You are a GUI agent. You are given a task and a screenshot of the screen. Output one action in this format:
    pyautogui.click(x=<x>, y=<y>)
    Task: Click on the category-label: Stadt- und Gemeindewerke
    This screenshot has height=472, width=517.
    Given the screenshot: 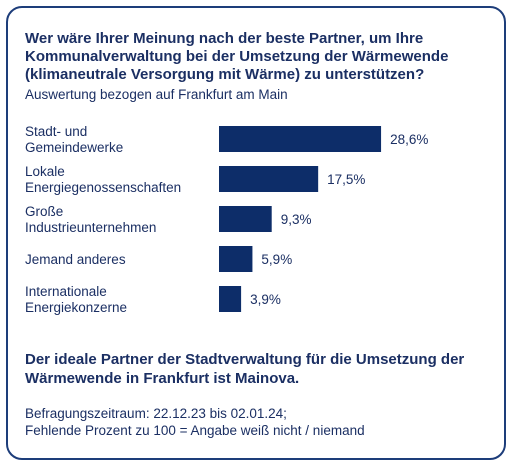 What is the action you would take?
    pyautogui.click(x=74, y=139)
    